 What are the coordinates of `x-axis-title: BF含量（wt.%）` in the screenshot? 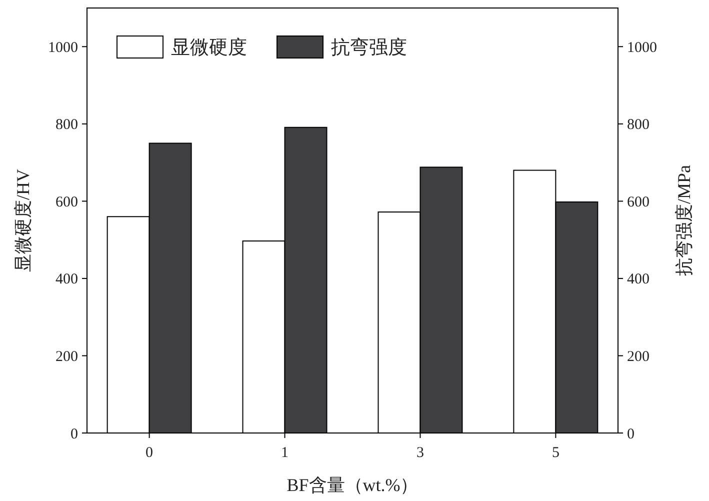 It's located at (352, 485).